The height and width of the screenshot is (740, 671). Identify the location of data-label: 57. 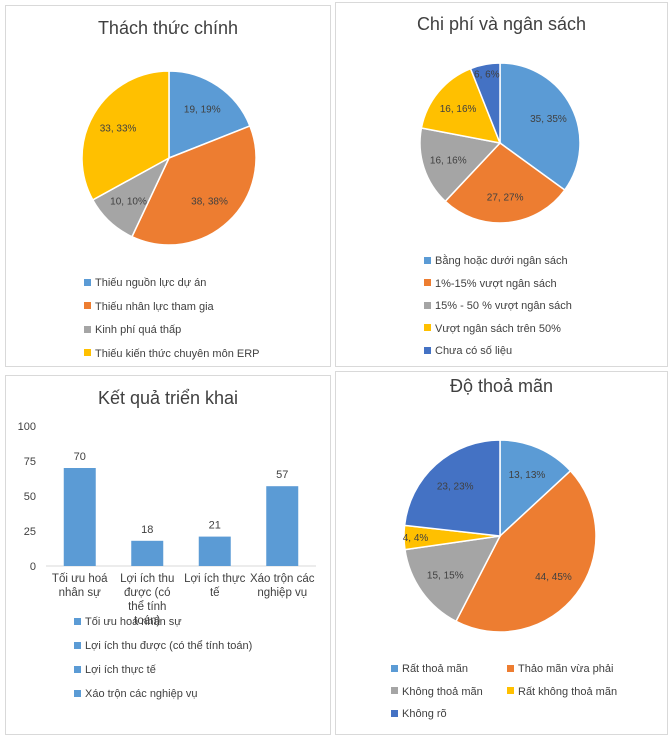
(282, 475).